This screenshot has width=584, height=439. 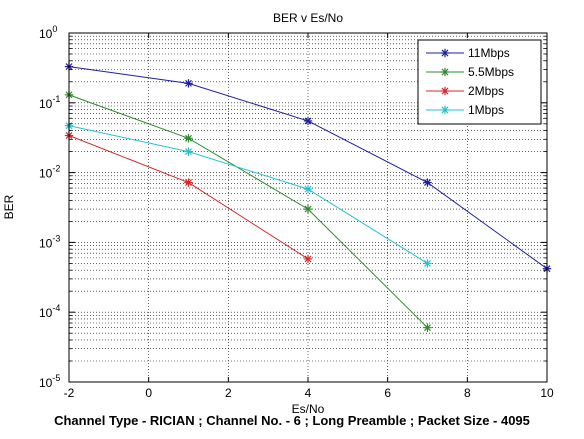 I want to click on x-tick-label: -2, so click(x=69, y=393).